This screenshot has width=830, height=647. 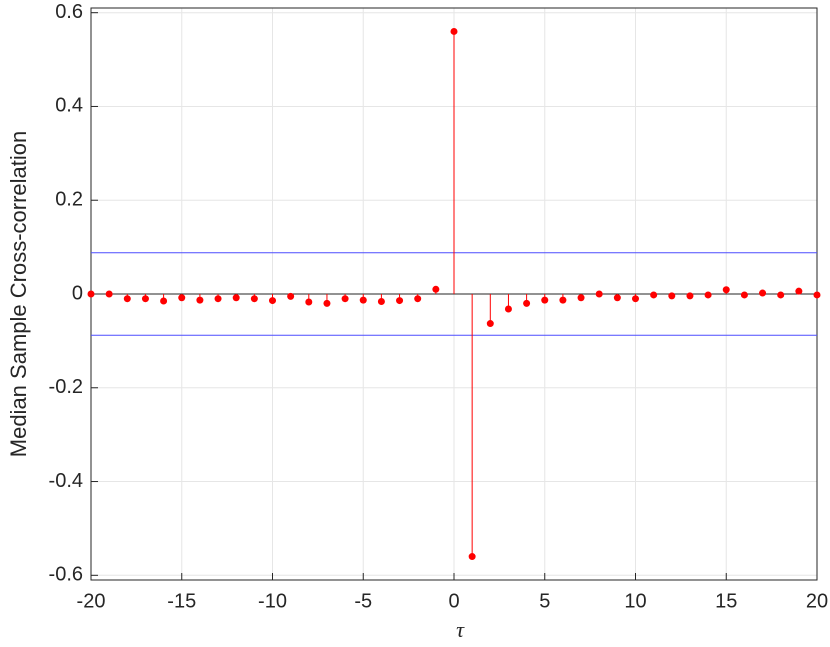 What do you see at coordinates (66, 481) in the screenshot?
I see `y-tick-label: -0.4` at bounding box center [66, 481].